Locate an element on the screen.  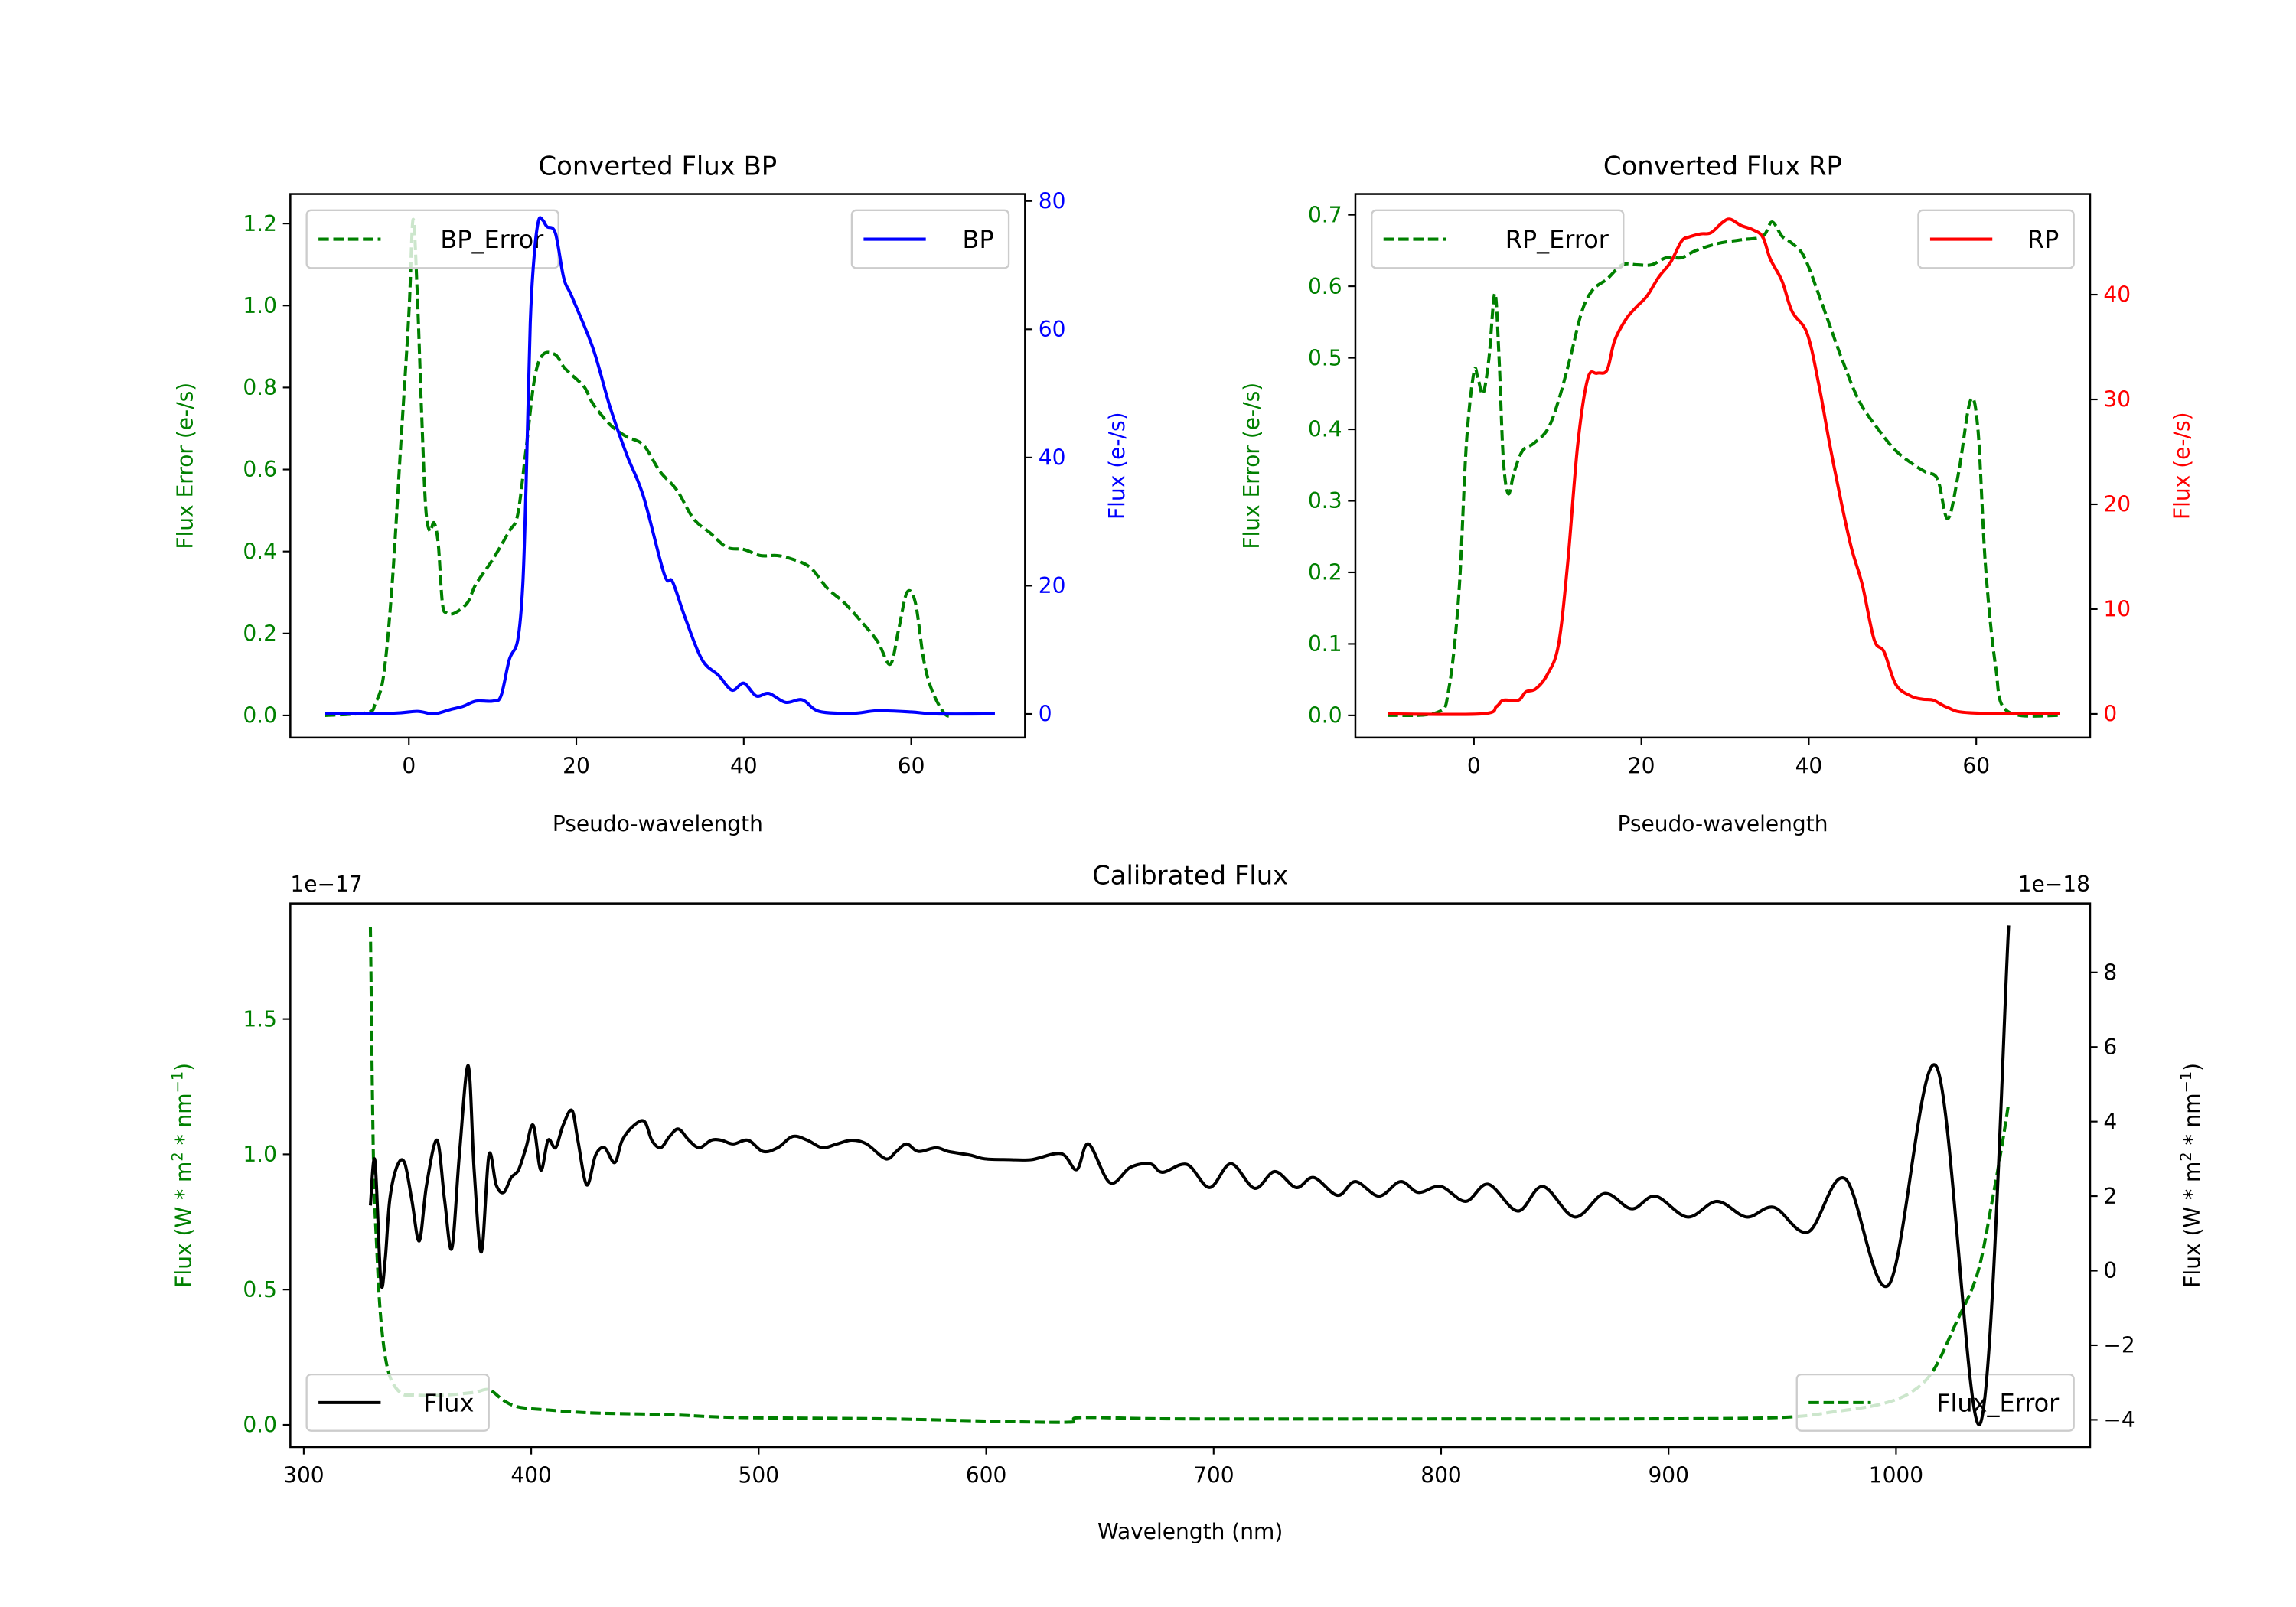
x-tick-label: 800 is located at coordinates (1441, 1475).